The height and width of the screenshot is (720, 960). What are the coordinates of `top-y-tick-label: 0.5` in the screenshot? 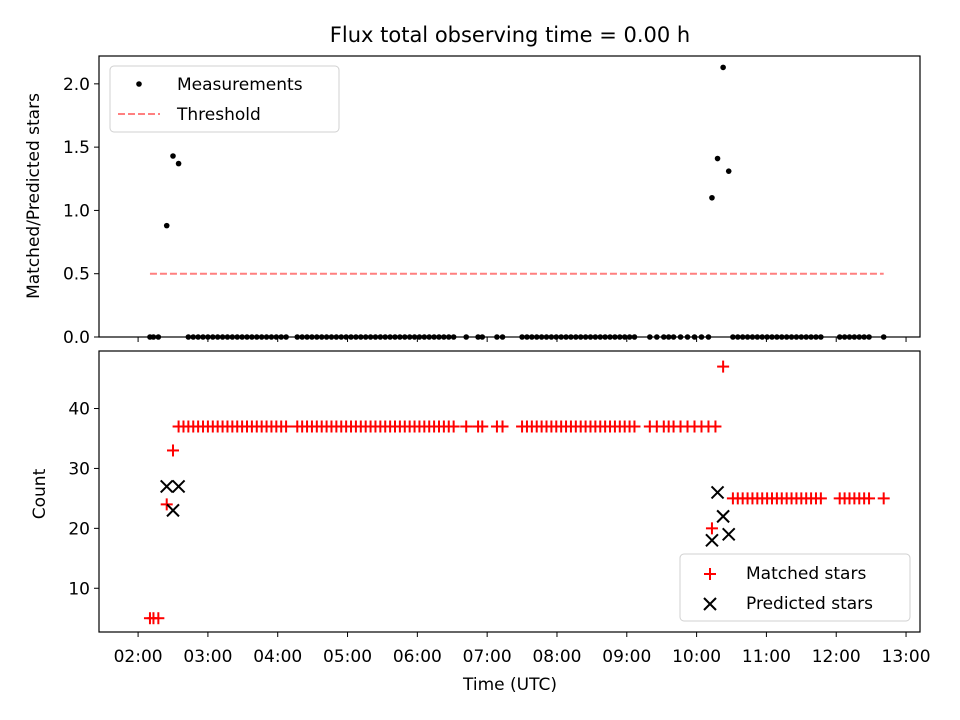 It's located at (76, 275).